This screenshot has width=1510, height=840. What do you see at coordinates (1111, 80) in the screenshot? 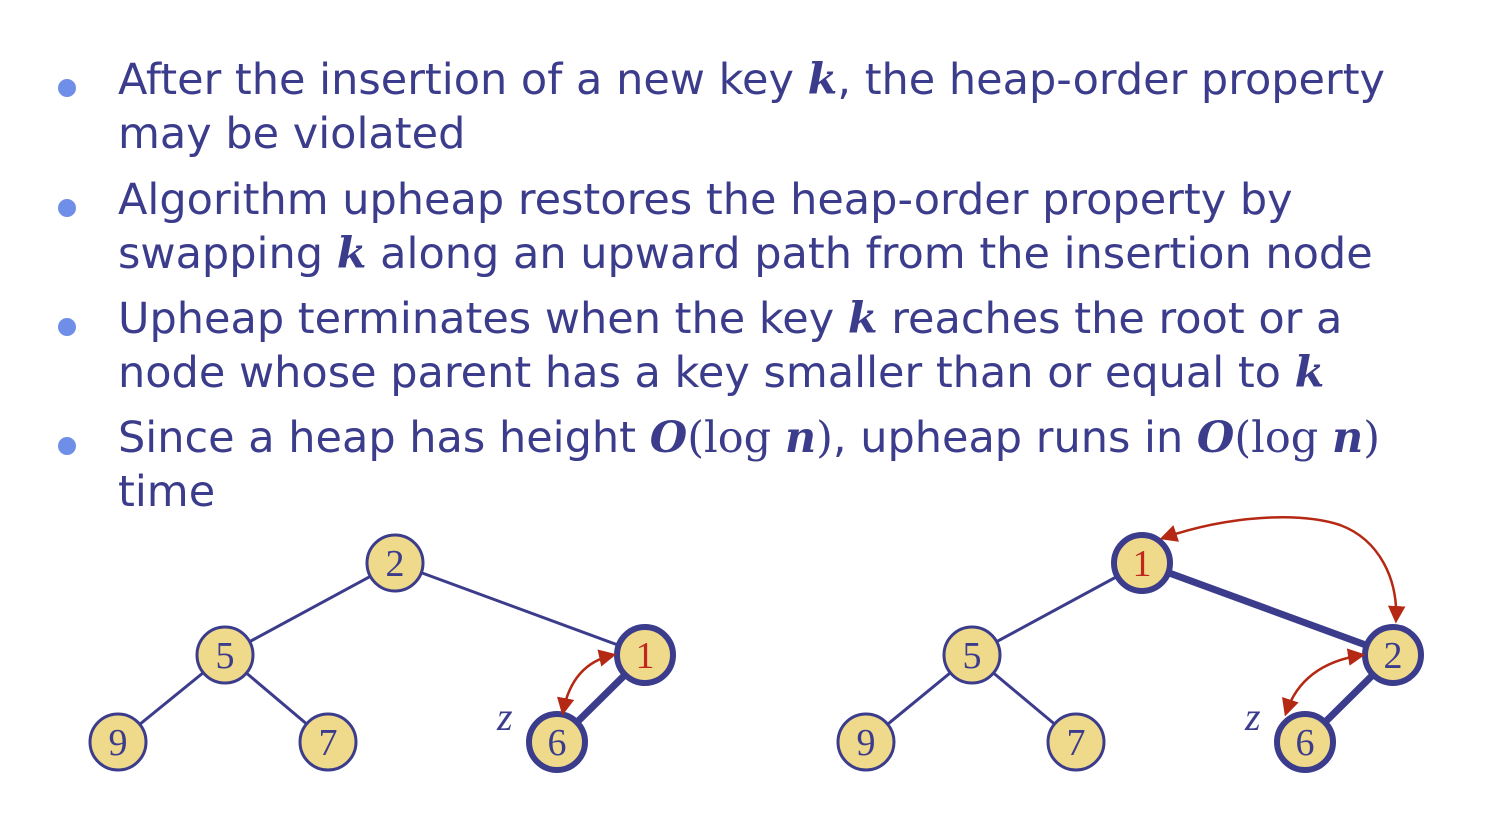
I see `text-fragment: , the heap-order property` at bounding box center [1111, 80].